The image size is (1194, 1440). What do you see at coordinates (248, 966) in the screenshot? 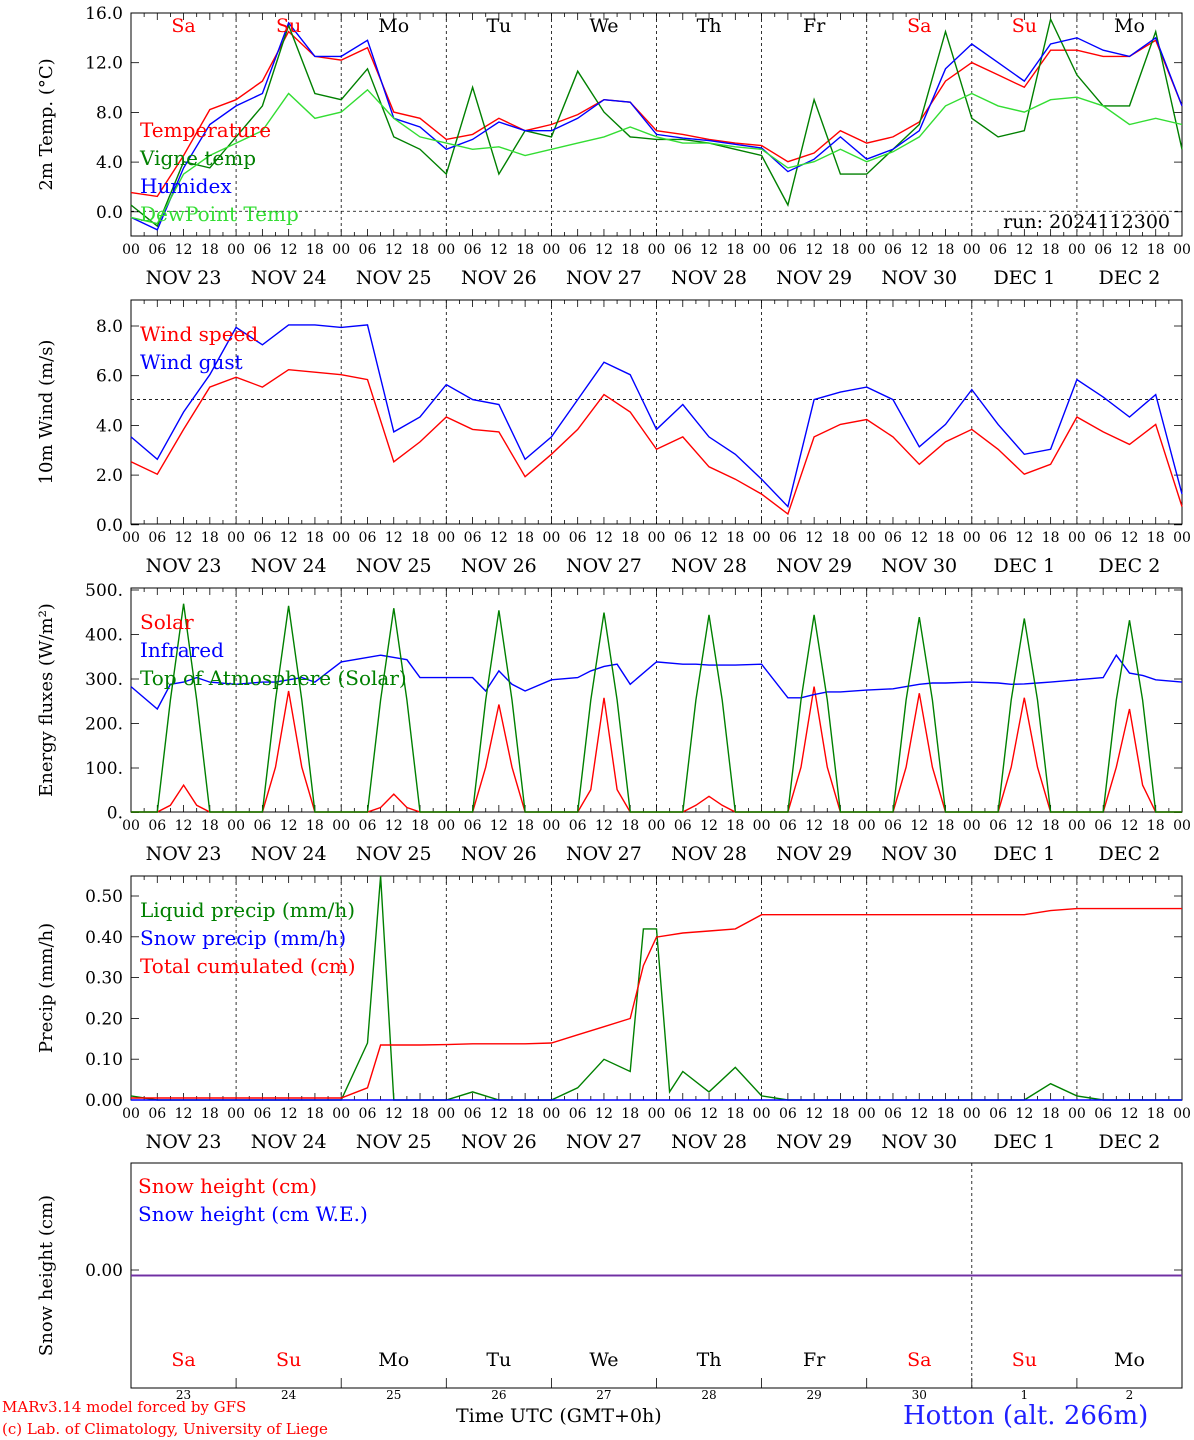
I see `legend-entry: Total cumulated (cm)` at bounding box center [248, 966].